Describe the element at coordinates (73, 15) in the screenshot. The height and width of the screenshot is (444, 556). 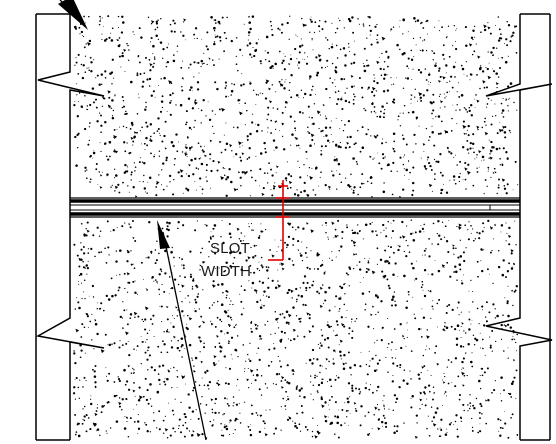
I see `top-leader-arrow` at that location.